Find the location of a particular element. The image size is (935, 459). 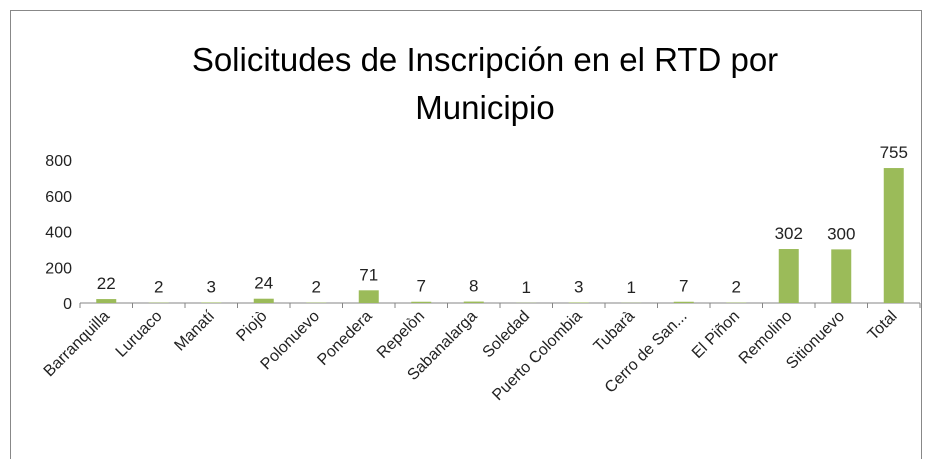

x-tick-label: Total is located at coordinates (883, 326).